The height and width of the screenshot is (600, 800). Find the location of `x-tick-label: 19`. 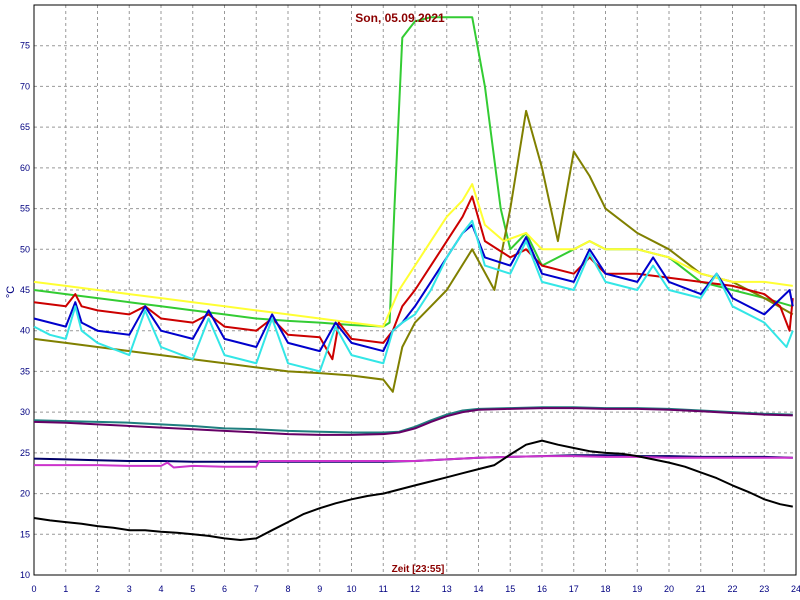

x-tick-label: 19 is located at coordinates (637, 589).